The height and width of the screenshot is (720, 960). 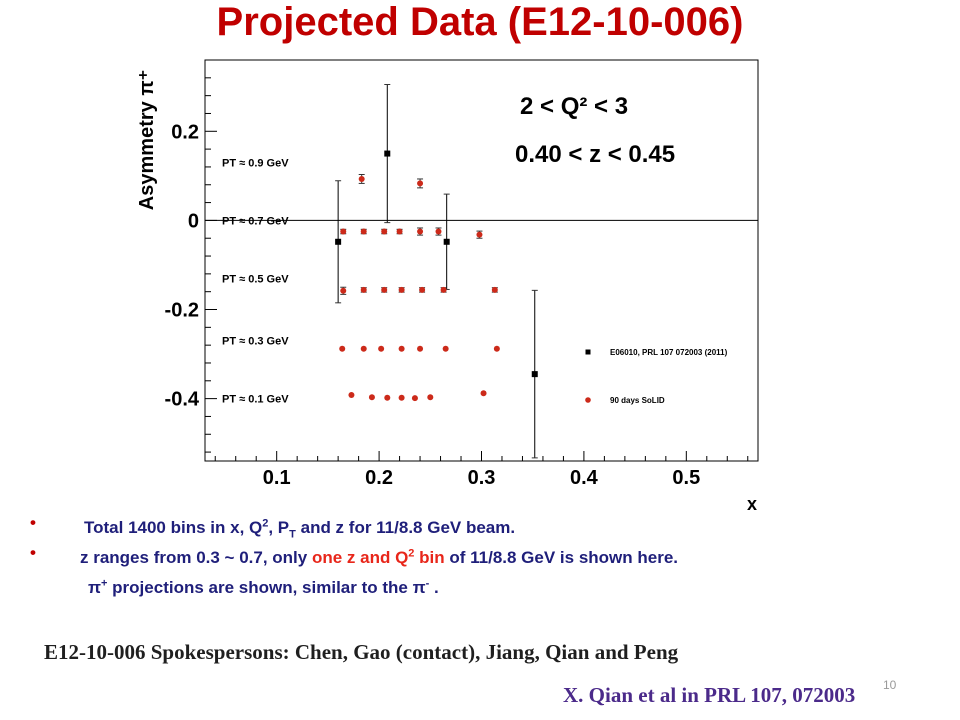 What do you see at coordinates (147, 140) in the screenshot?
I see `y-axis-label: Asymmetry π⁺` at bounding box center [147, 140].